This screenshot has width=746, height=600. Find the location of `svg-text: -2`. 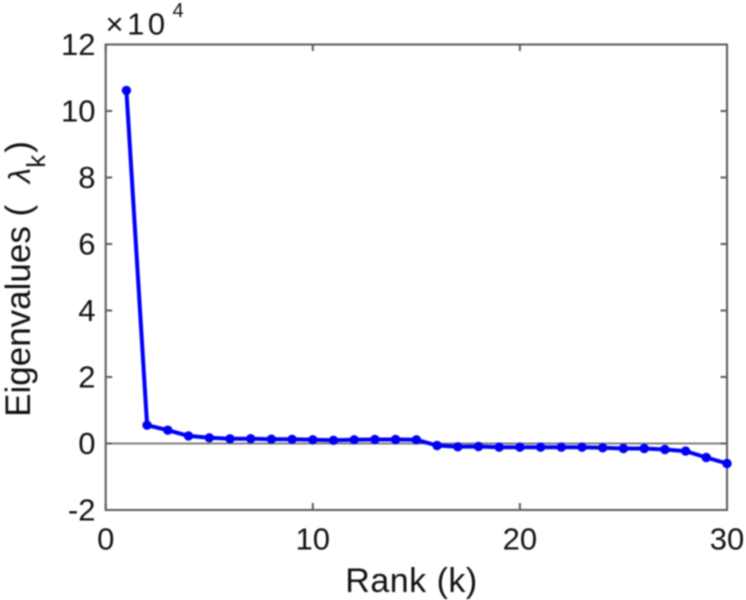

svg-text: -2 is located at coordinates (82, 510).